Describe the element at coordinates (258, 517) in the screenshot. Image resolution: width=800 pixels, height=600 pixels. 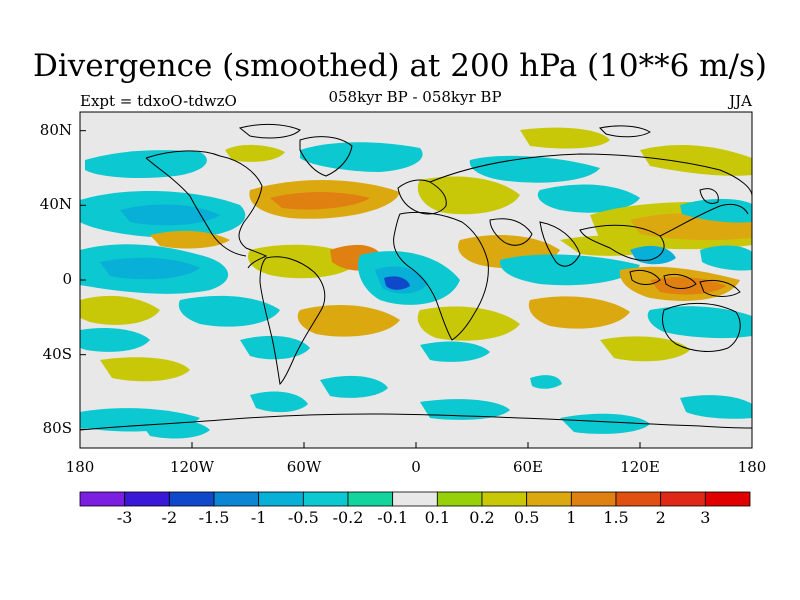
I see `colorbar-label: -1` at that location.